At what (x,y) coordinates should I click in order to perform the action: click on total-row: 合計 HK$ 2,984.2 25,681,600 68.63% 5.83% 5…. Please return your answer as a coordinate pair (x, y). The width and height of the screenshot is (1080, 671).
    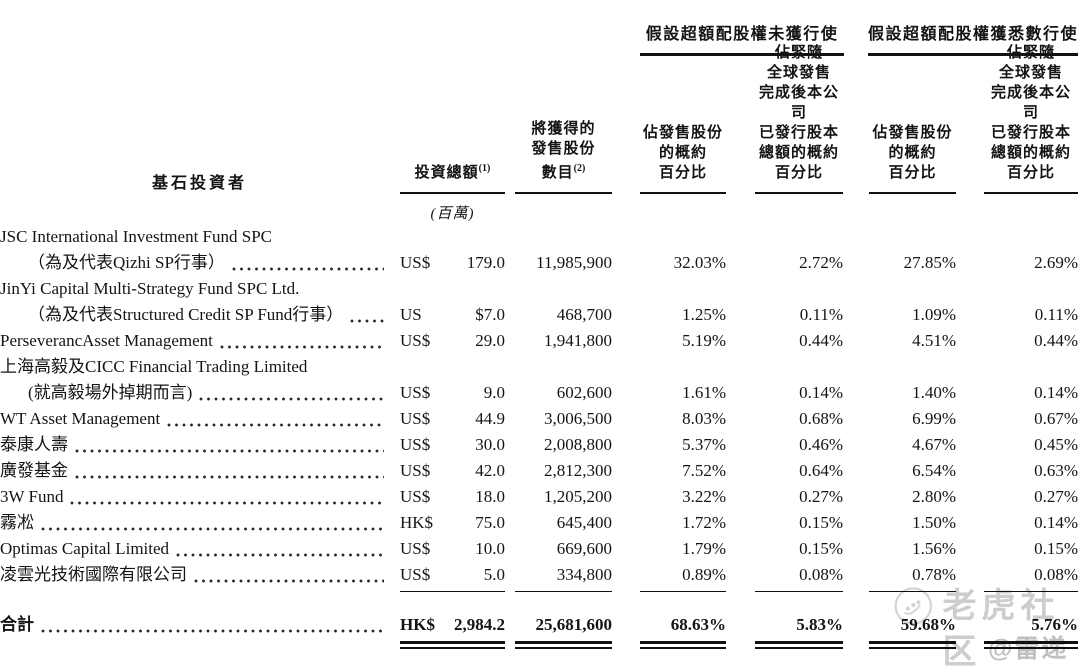
    Looking at the image, I should click on (540, 630).